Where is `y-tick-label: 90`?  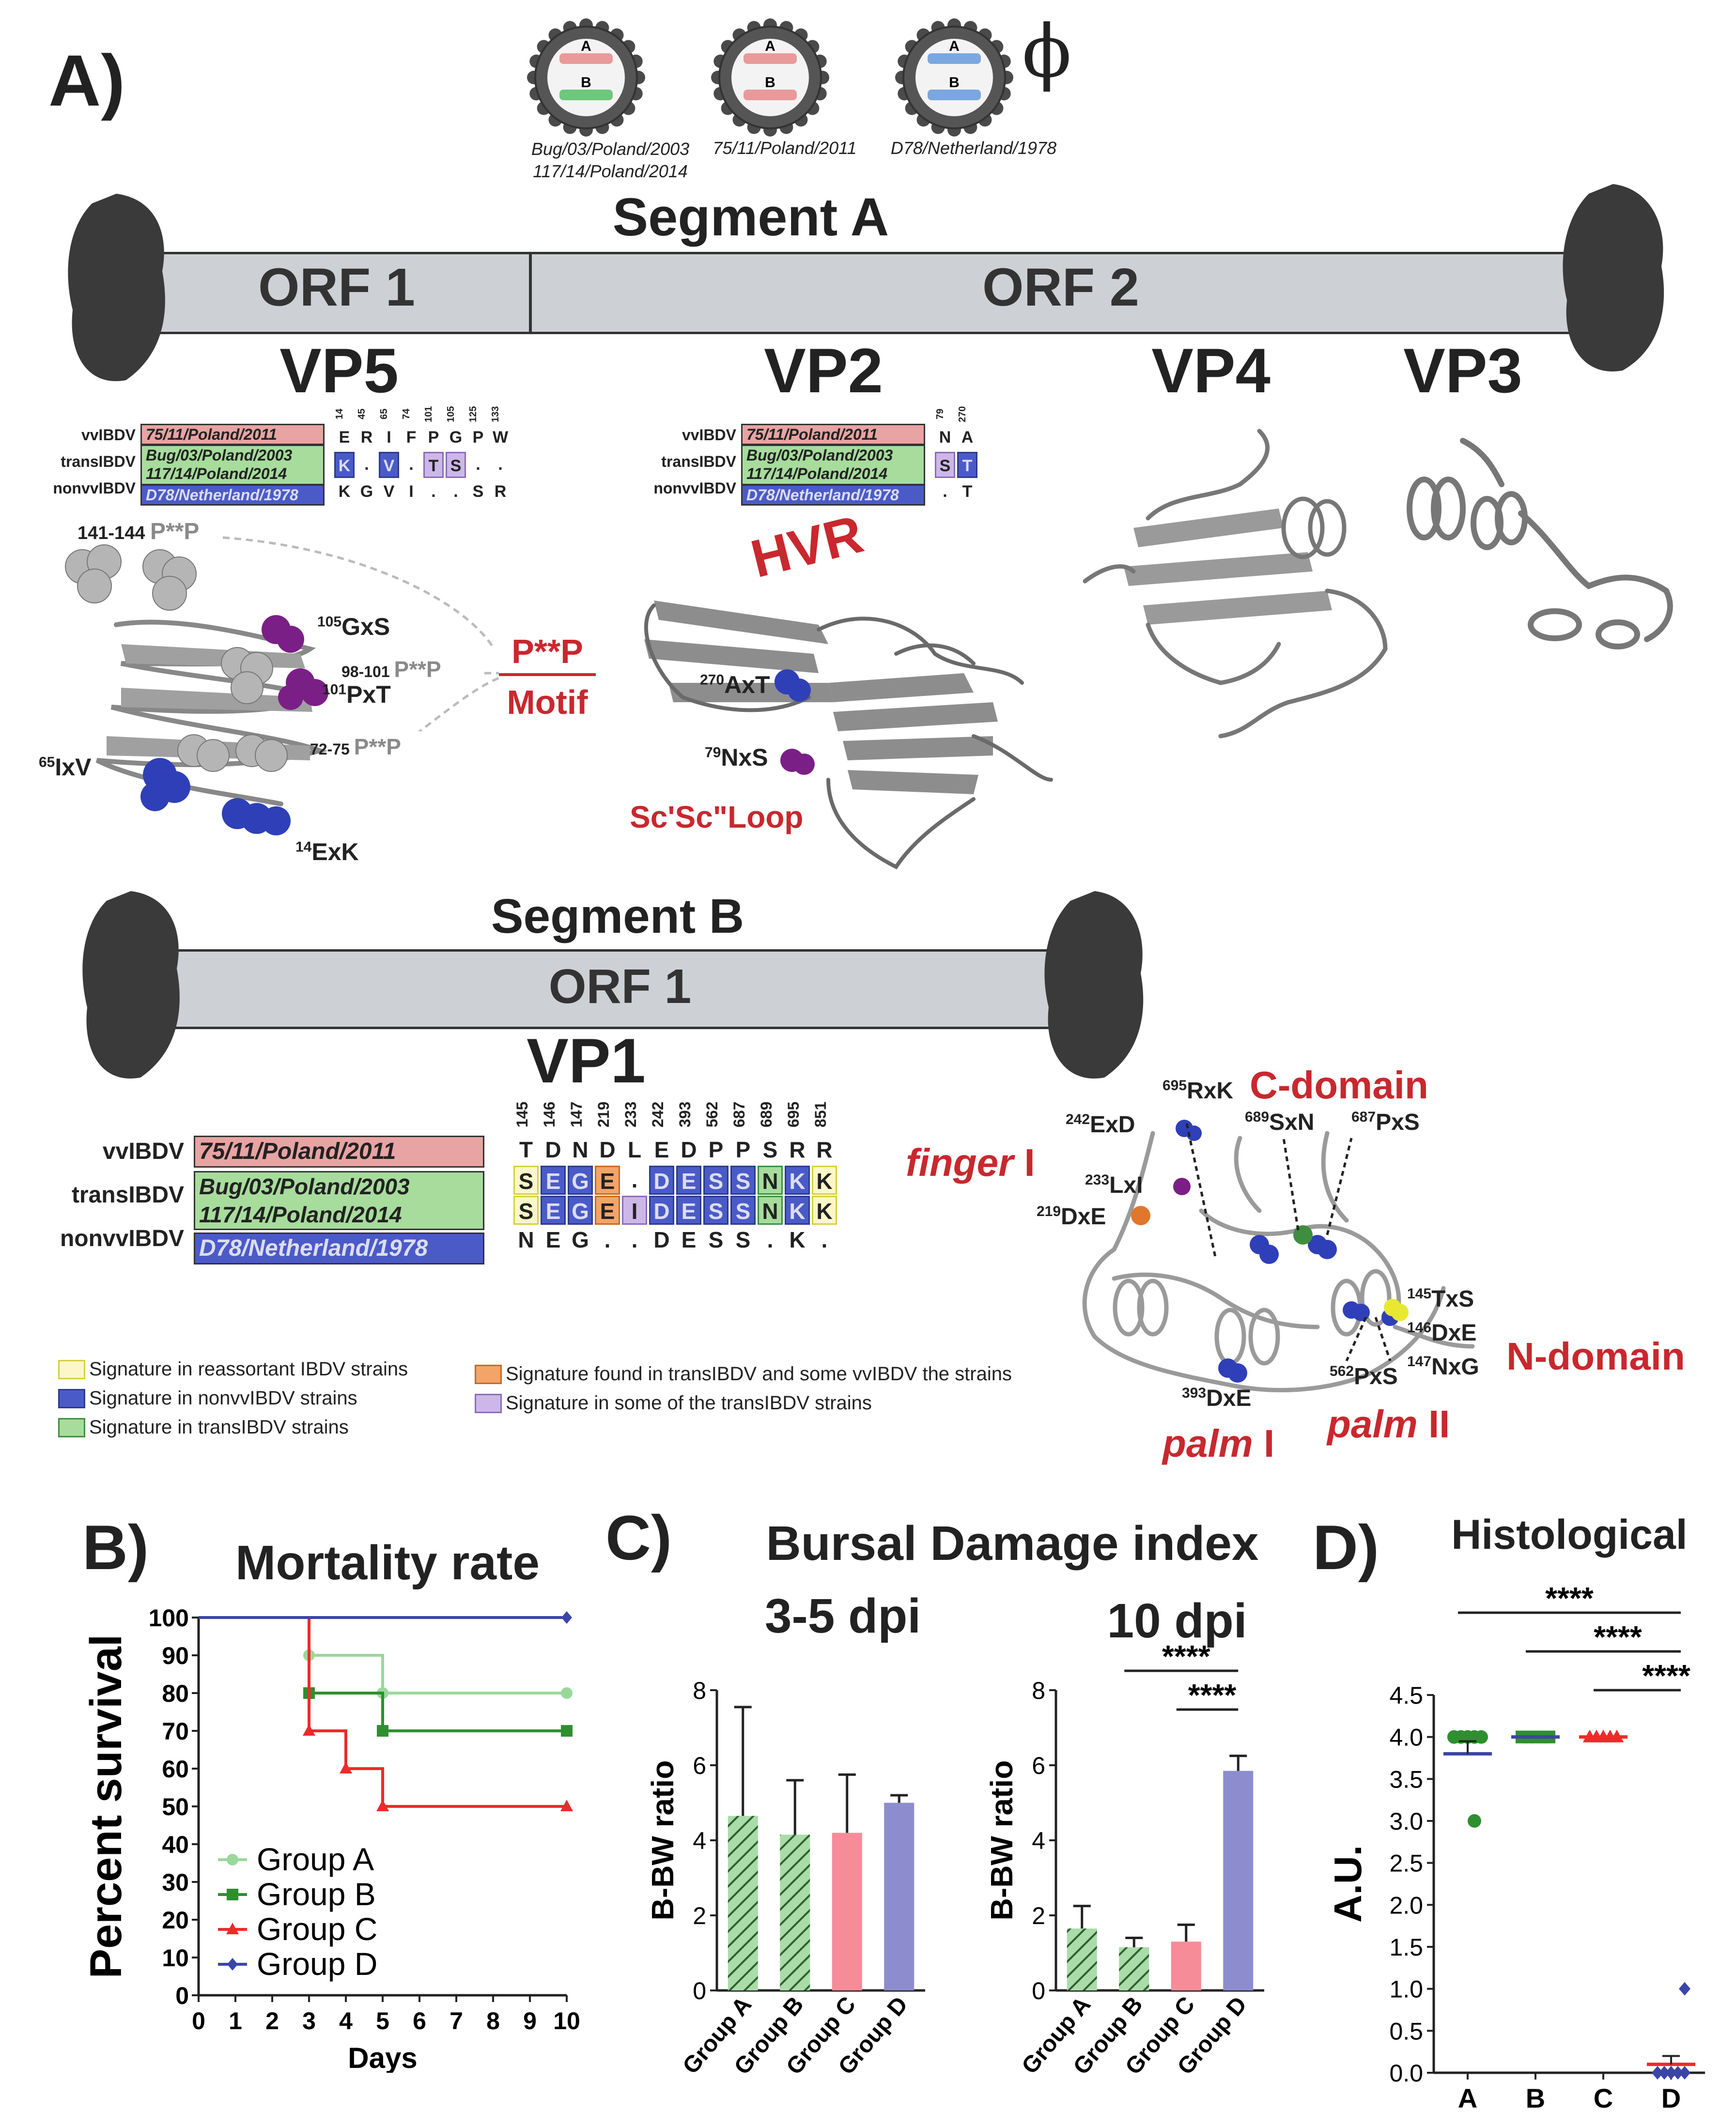
y-tick-label: 90 is located at coordinates (175, 1655).